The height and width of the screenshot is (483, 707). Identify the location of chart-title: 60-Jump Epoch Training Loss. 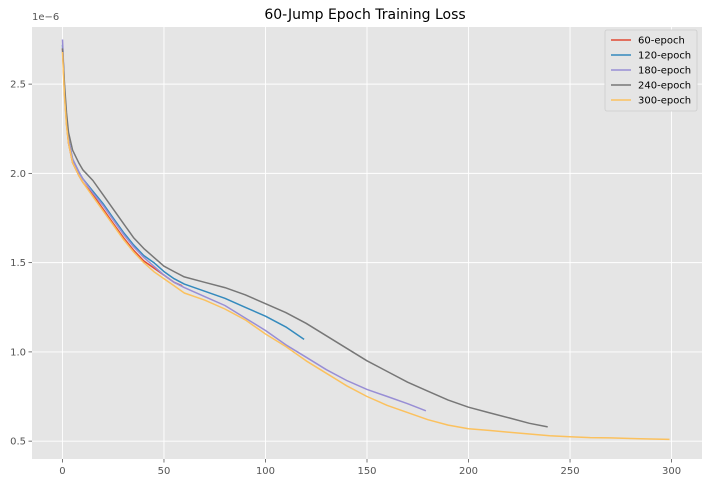
(364, 15).